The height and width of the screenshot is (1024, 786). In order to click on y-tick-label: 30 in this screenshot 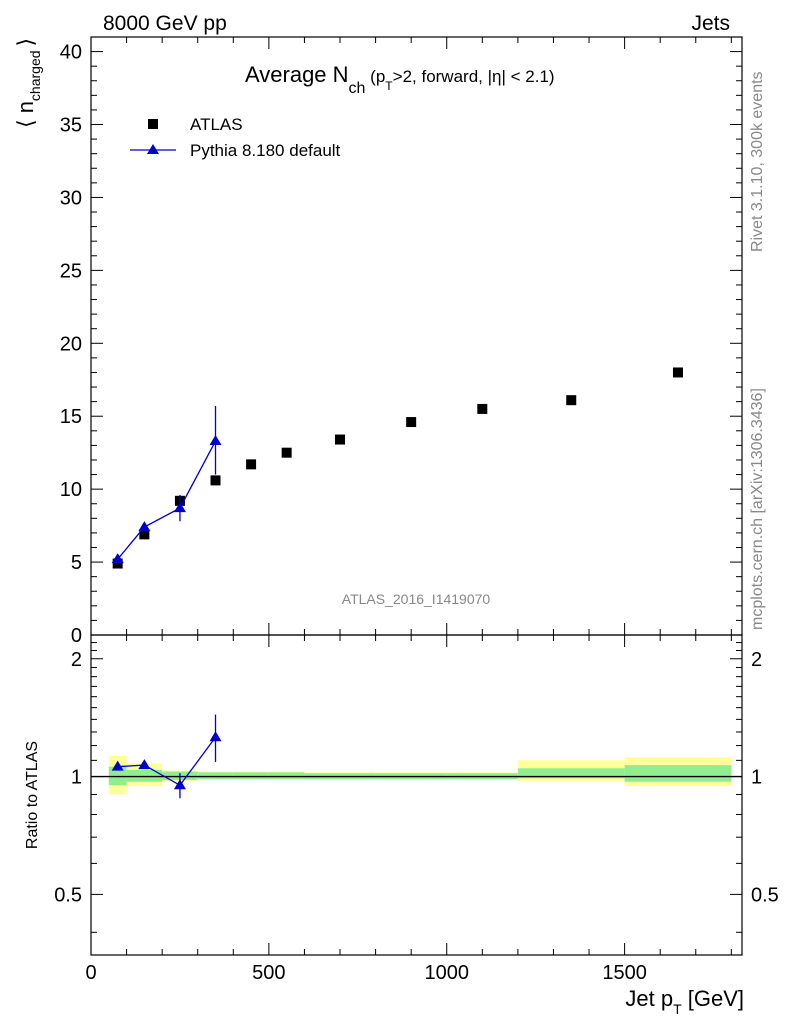, I will do `click(71, 198)`.